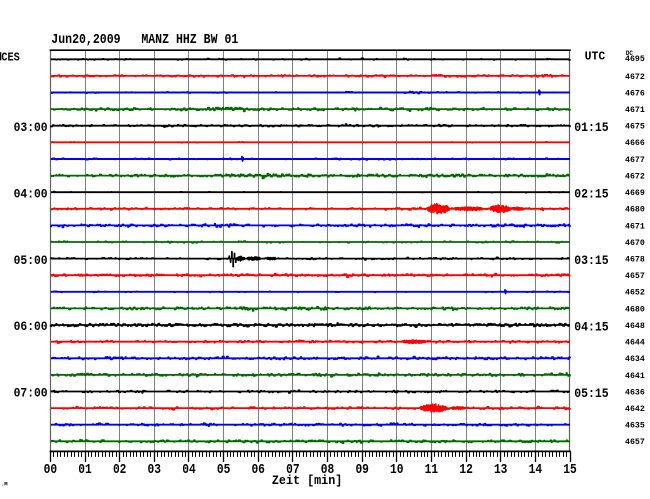 The image size is (650, 499). I want to click on svg-text: 4652, so click(635, 293).